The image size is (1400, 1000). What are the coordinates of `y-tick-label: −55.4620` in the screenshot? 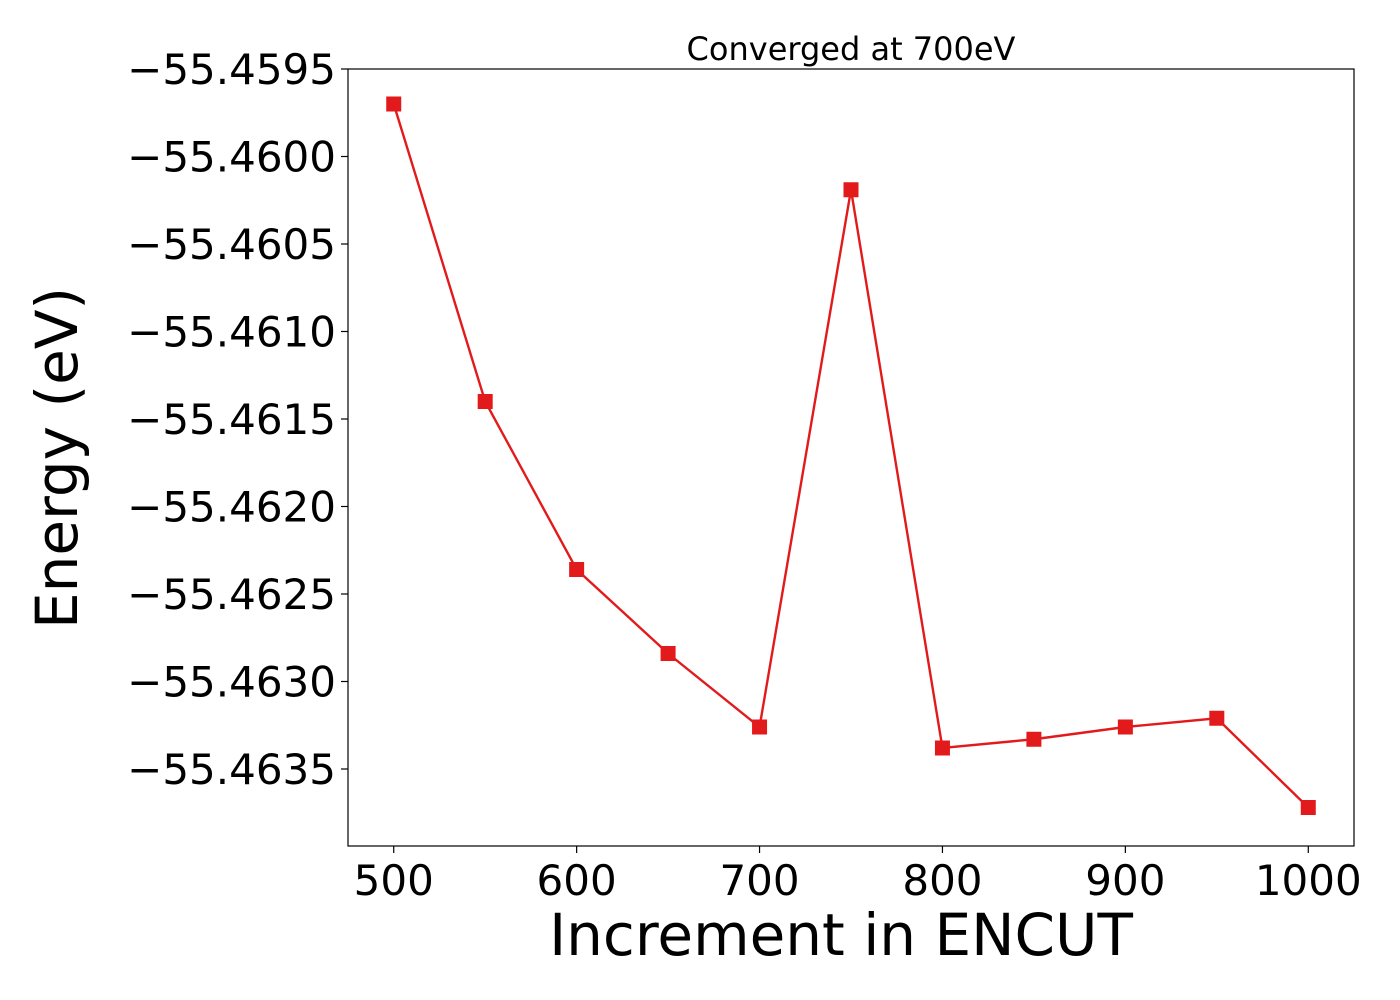 It's located at (231, 507).